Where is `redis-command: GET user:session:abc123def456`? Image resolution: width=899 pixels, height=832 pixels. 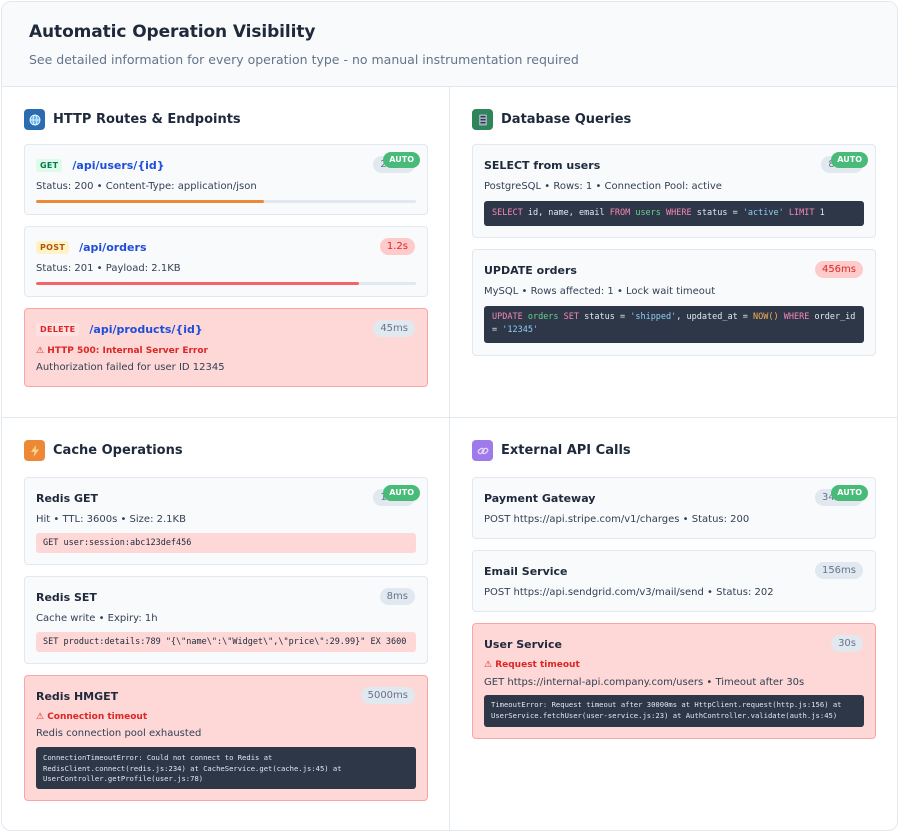 redis-command: GET user:session:abc123def456 is located at coordinates (226, 543).